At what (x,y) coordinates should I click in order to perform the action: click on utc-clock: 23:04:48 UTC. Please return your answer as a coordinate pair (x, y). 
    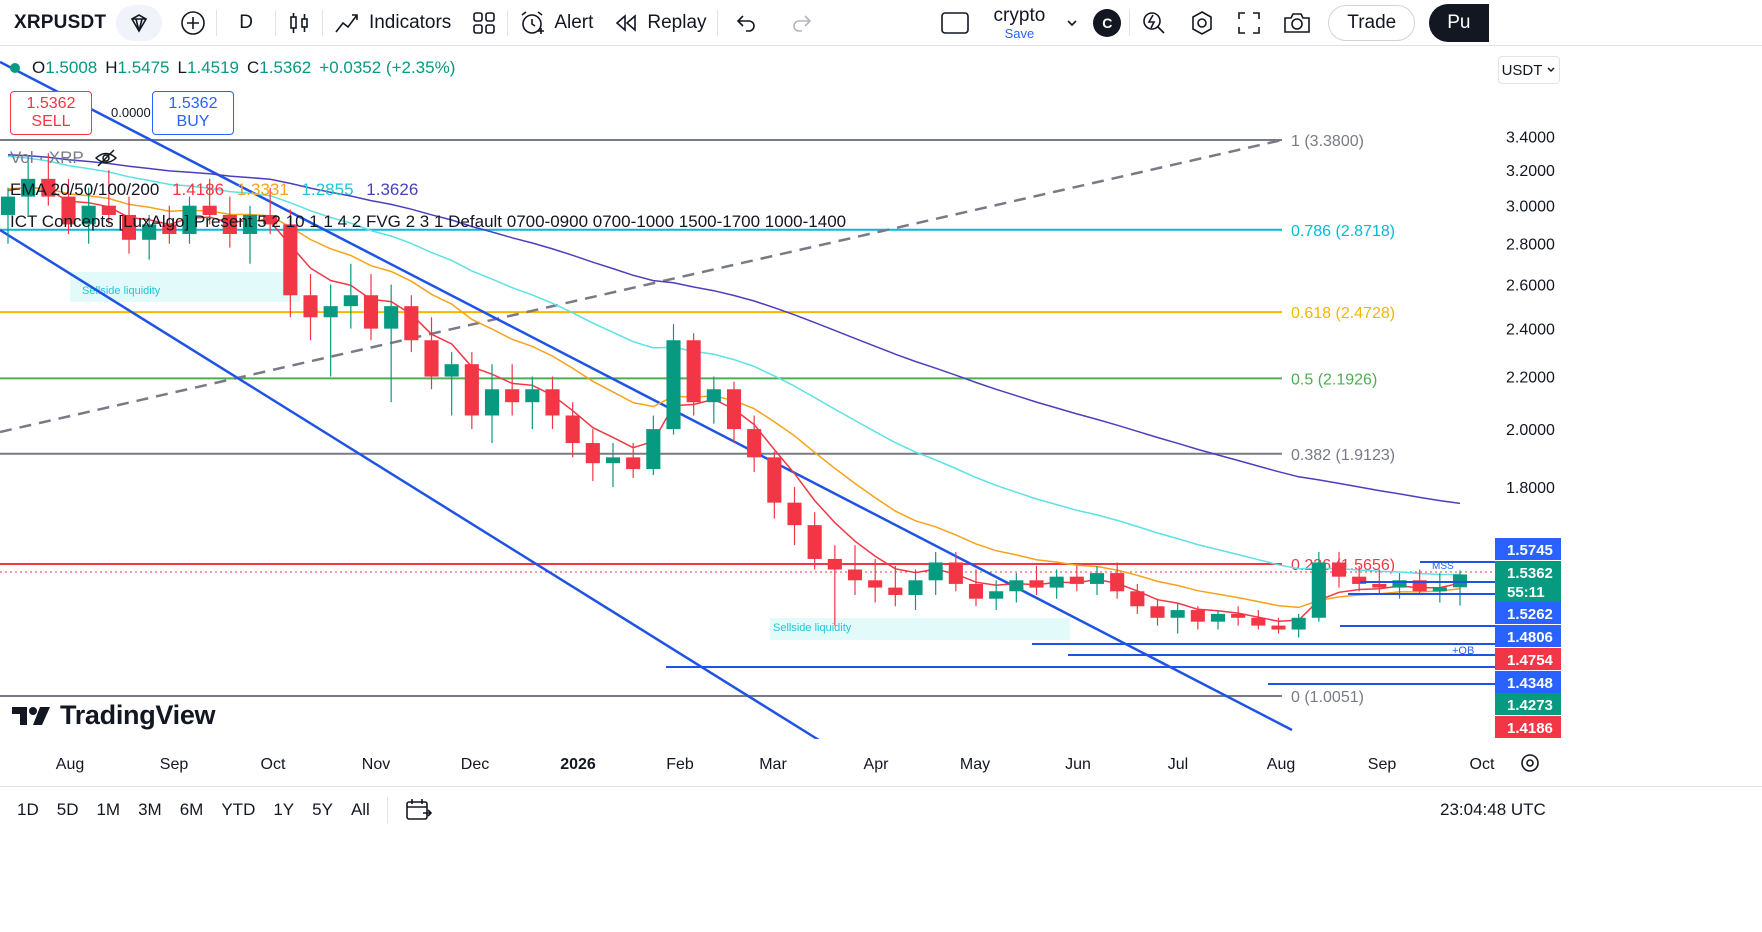
    Looking at the image, I should click on (1493, 810).